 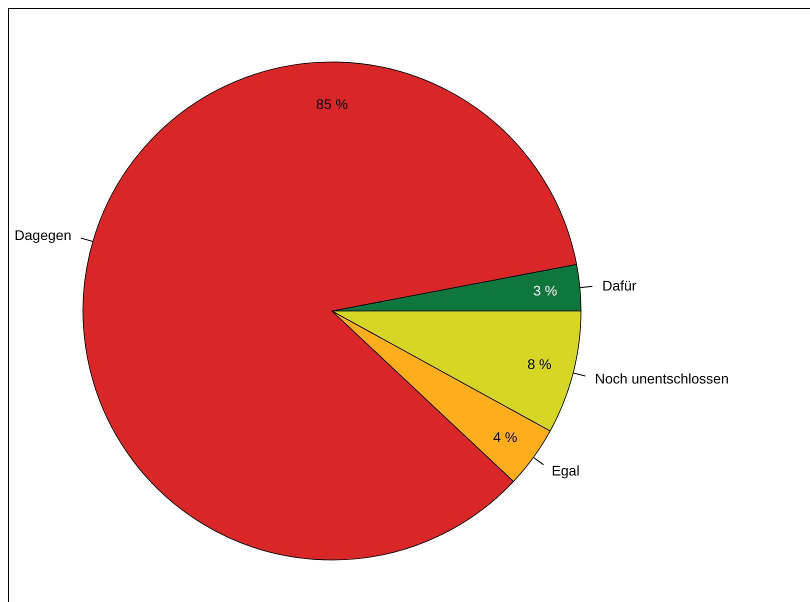 I want to click on slice-label: Egal, so click(x=566, y=470).